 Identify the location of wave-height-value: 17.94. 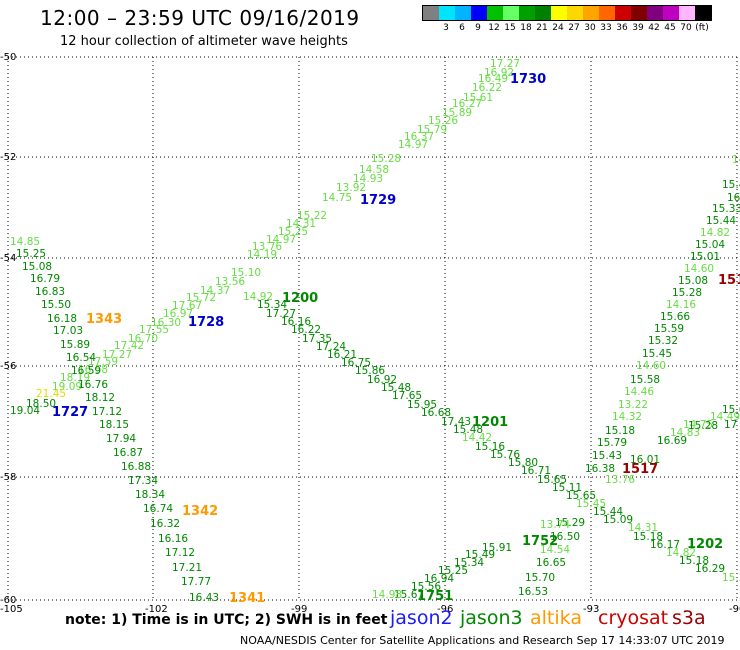
(121, 439).